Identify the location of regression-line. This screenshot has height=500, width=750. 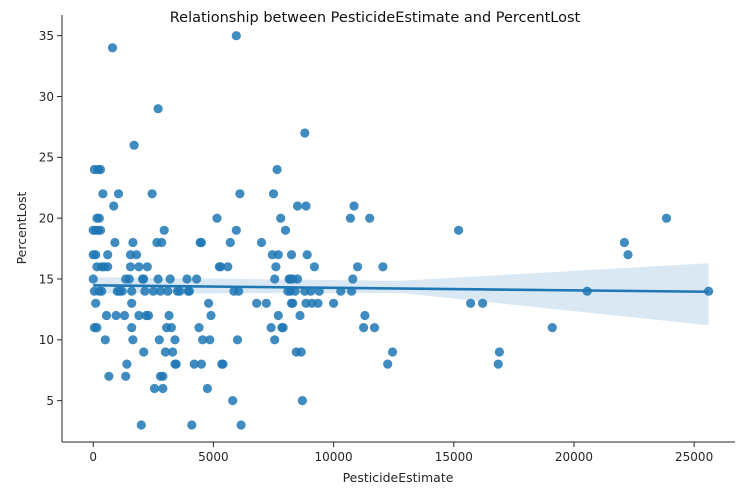
(401, 289).